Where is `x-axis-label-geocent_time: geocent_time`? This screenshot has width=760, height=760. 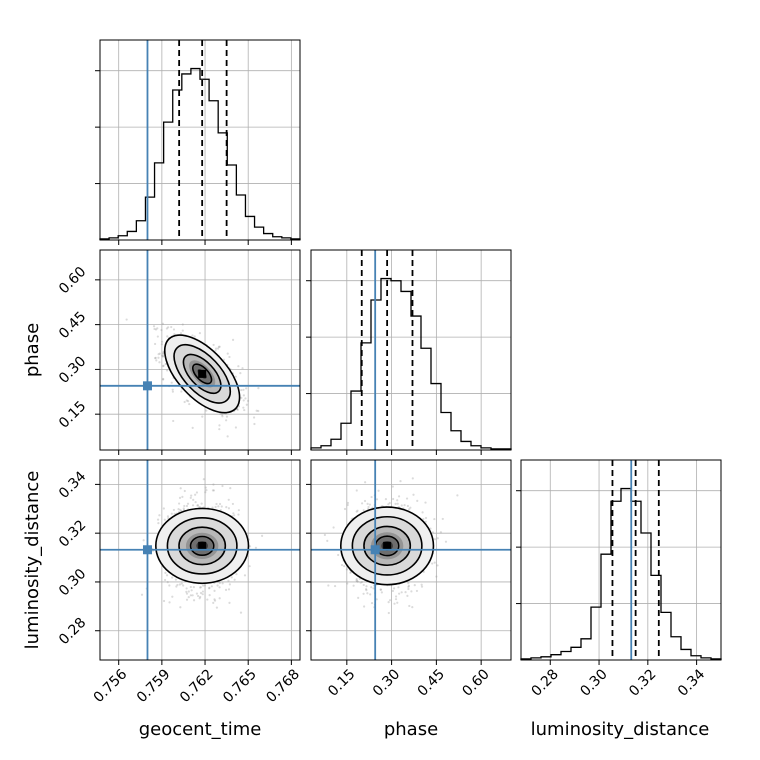
x-axis-label-geocent_time: geocent_time is located at coordinates (200, 729).